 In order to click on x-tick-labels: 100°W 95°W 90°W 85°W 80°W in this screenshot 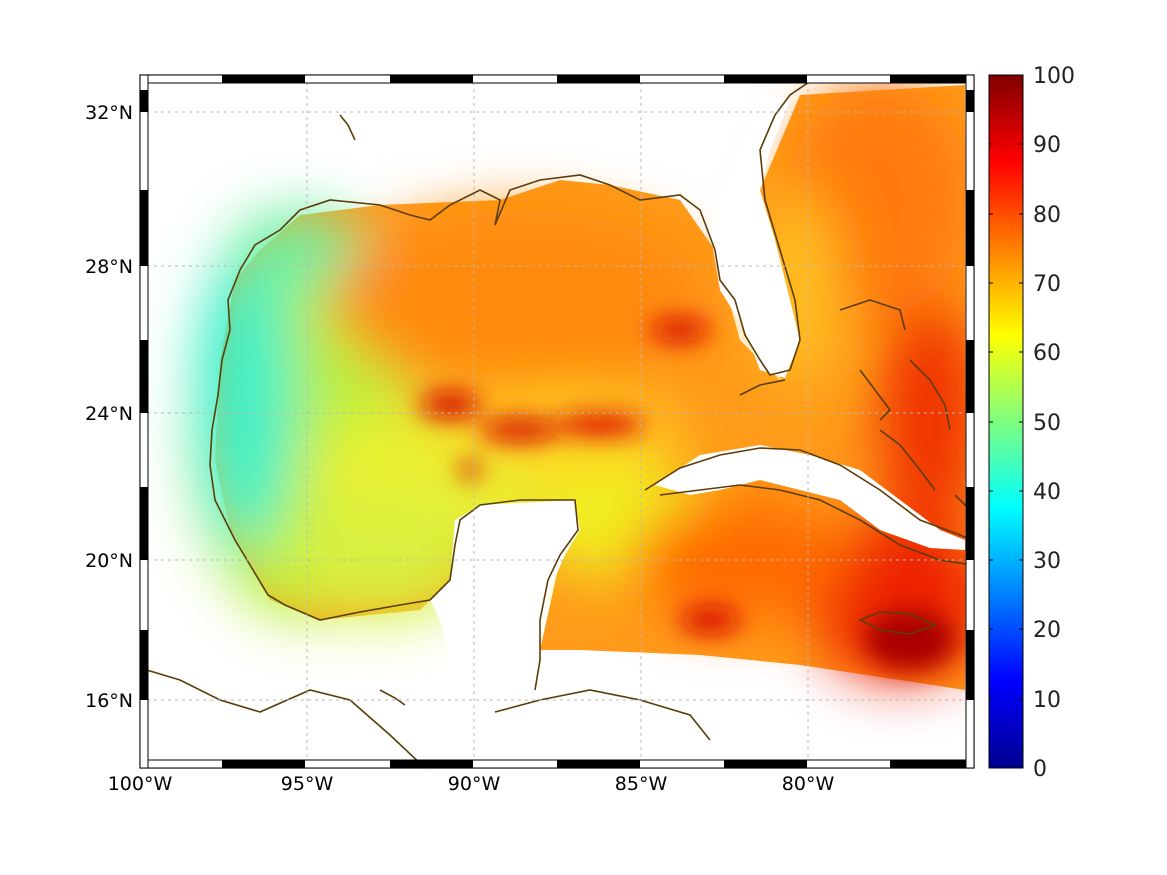, I will do `click(471, 784)`.